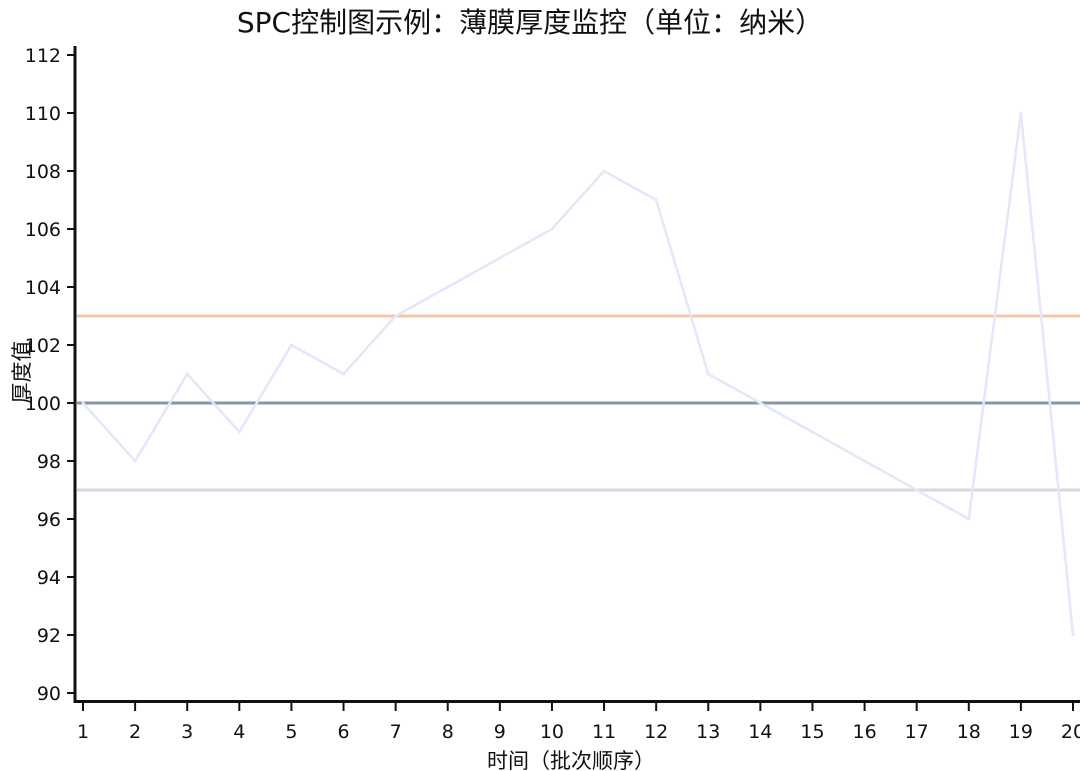  Describe the element at coordinates (239, 732) in the screenshot. I see `x-tick-label: 4` at that location.